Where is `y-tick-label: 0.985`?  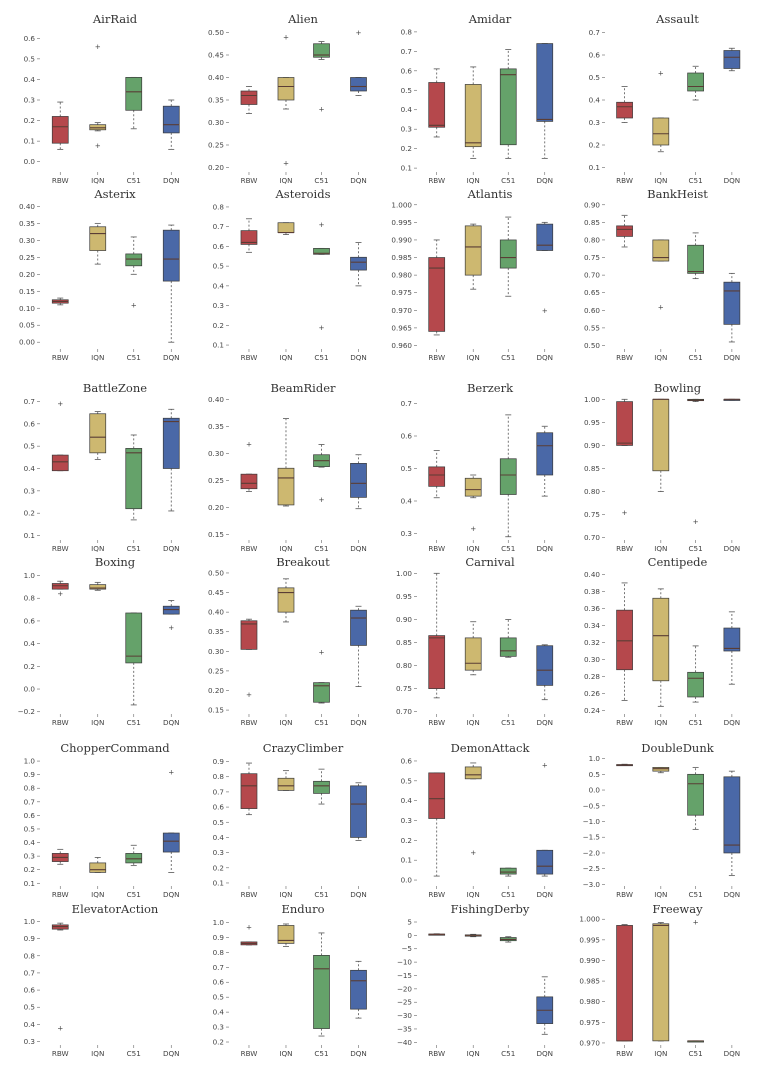
y-tick-label: 0.985 is located at coordinates (589, 981).